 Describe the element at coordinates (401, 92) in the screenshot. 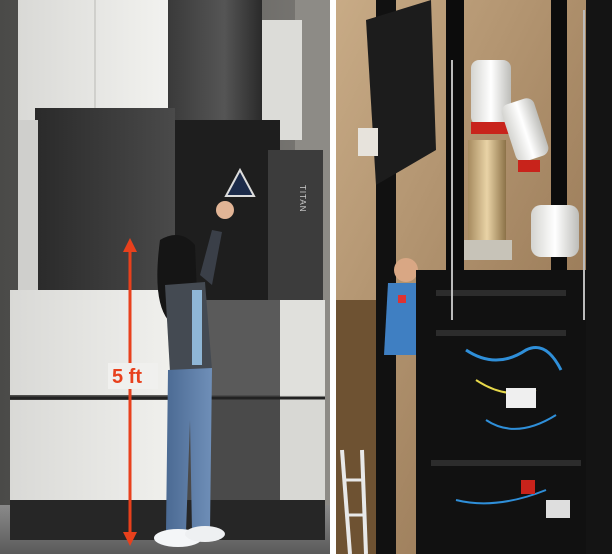

I see `black-cover-panel` at that location.